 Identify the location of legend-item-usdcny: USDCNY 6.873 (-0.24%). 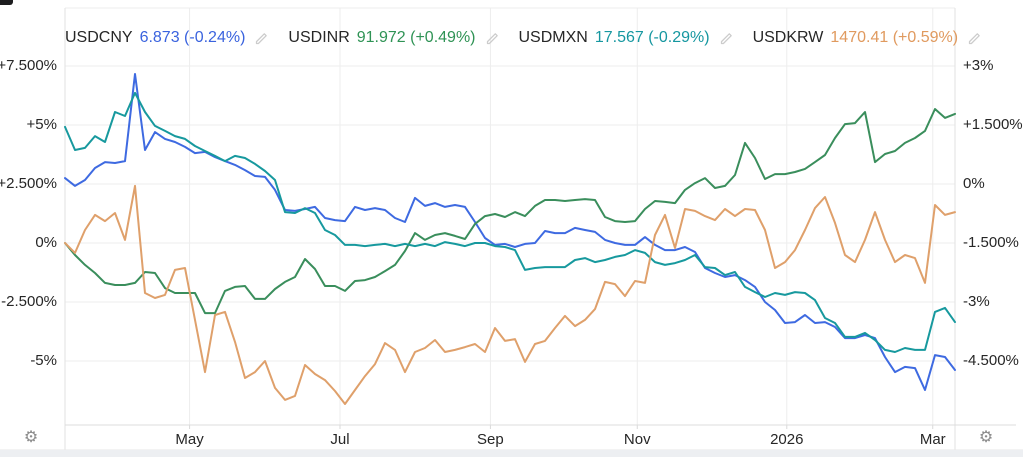
(167, 38).